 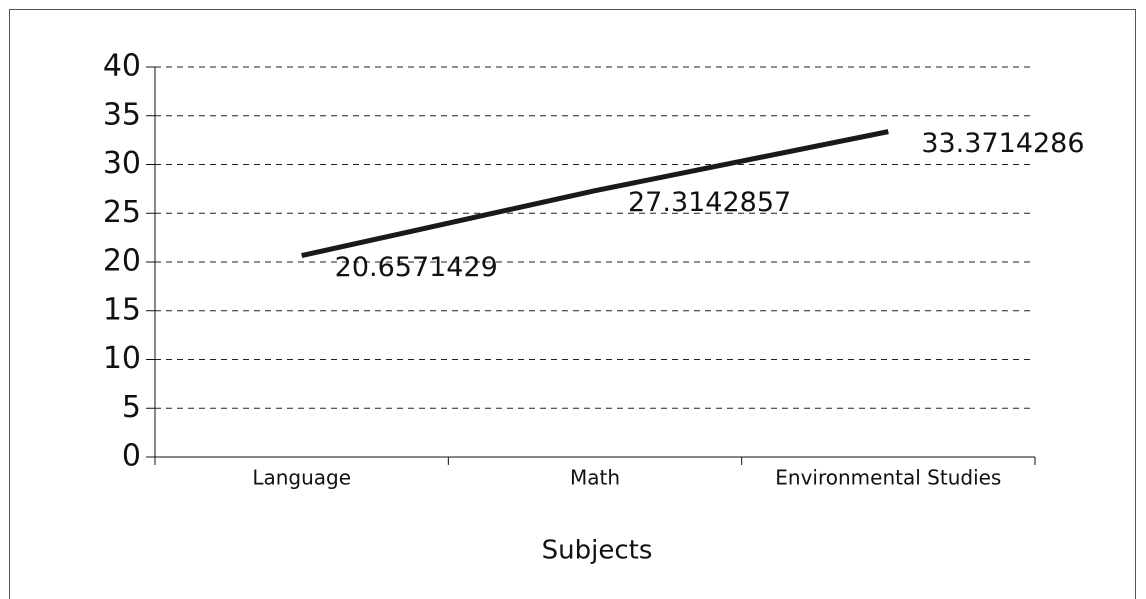 I want to click on y-tick-label: 25, so click(x=122, y=212).